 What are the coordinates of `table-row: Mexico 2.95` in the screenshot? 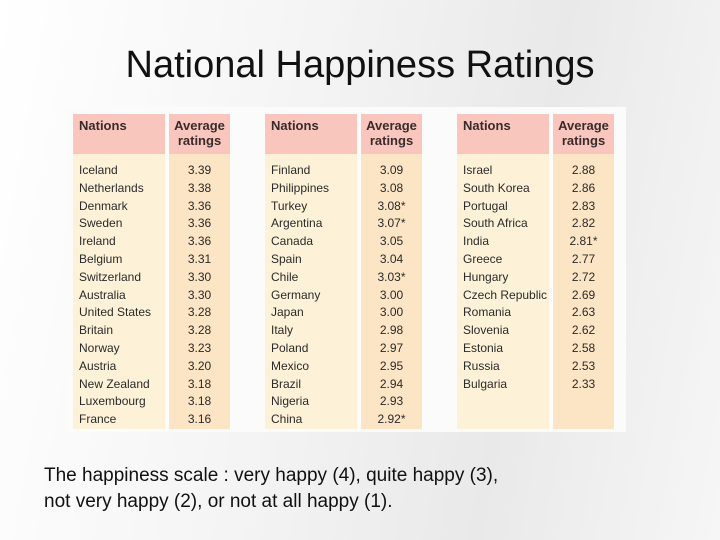 It's located at (343, 366).